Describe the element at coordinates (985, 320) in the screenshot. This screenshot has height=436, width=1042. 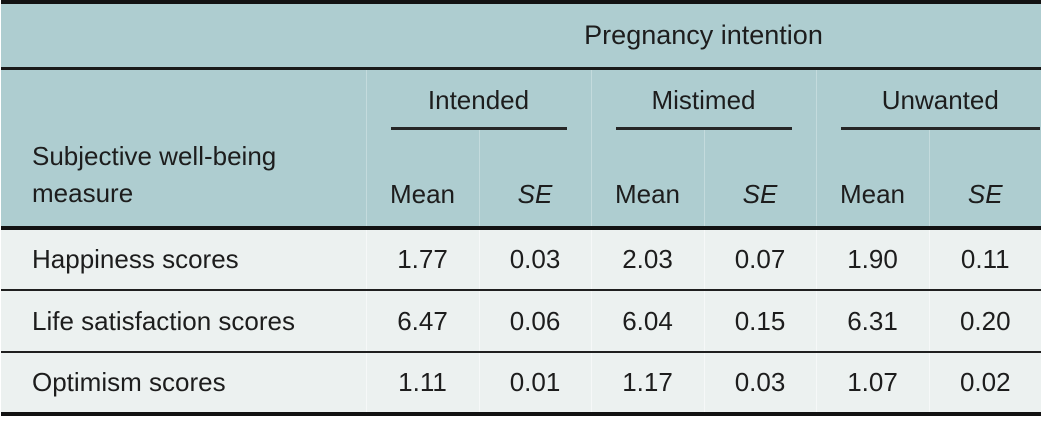
I see `cell-value: 0.20` at that location.